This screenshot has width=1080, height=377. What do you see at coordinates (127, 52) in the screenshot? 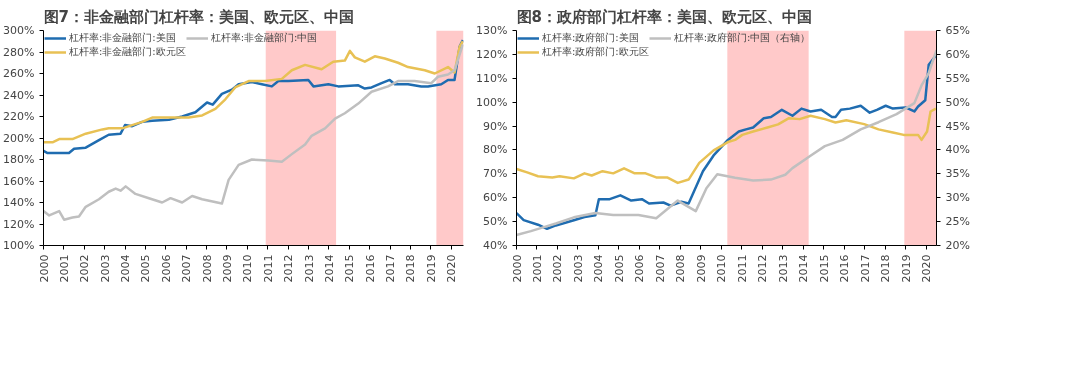
I see `legend-label: 杠杆率:非金融部门:欧元区` at bounding box center [127, 52].